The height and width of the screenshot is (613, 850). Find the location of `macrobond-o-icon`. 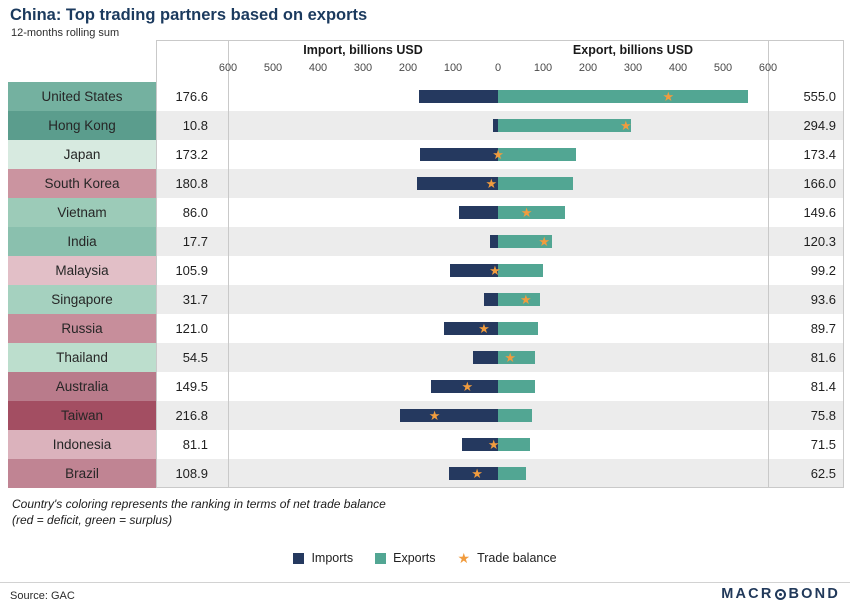

macrobond-o-icon is located at coordinates (780, 594).